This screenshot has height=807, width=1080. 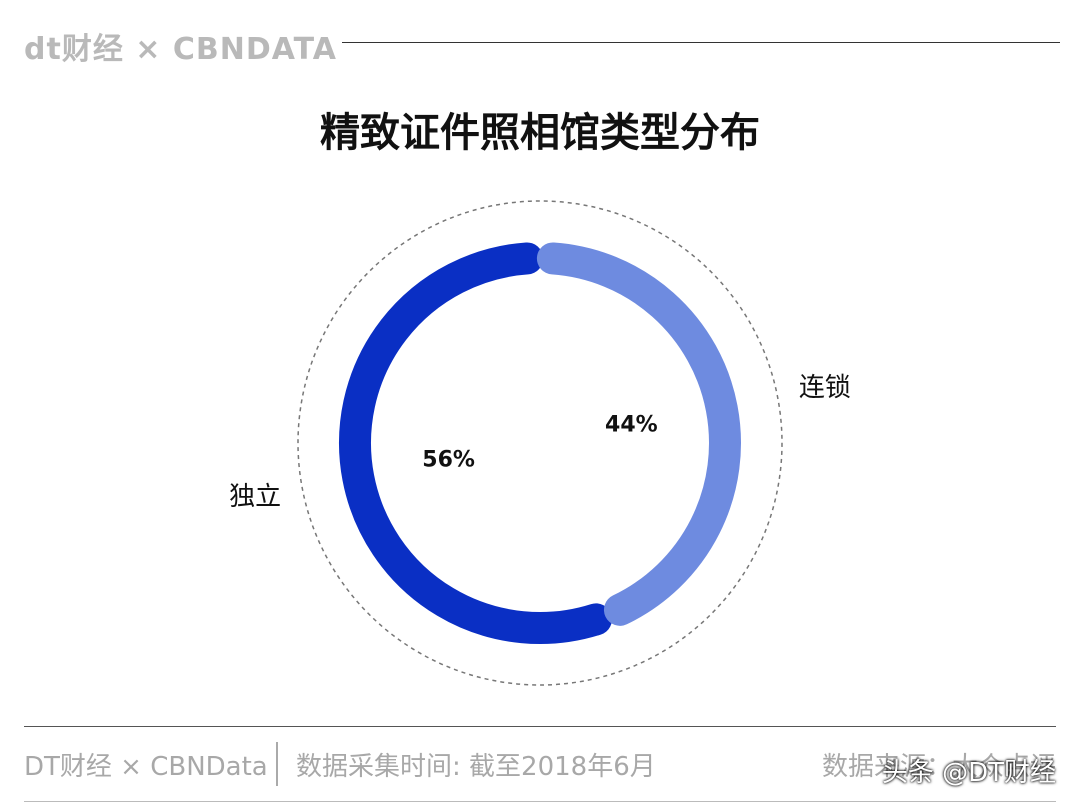 I want to click on category-label-chain: 连锁, so click(x=825, y=388).